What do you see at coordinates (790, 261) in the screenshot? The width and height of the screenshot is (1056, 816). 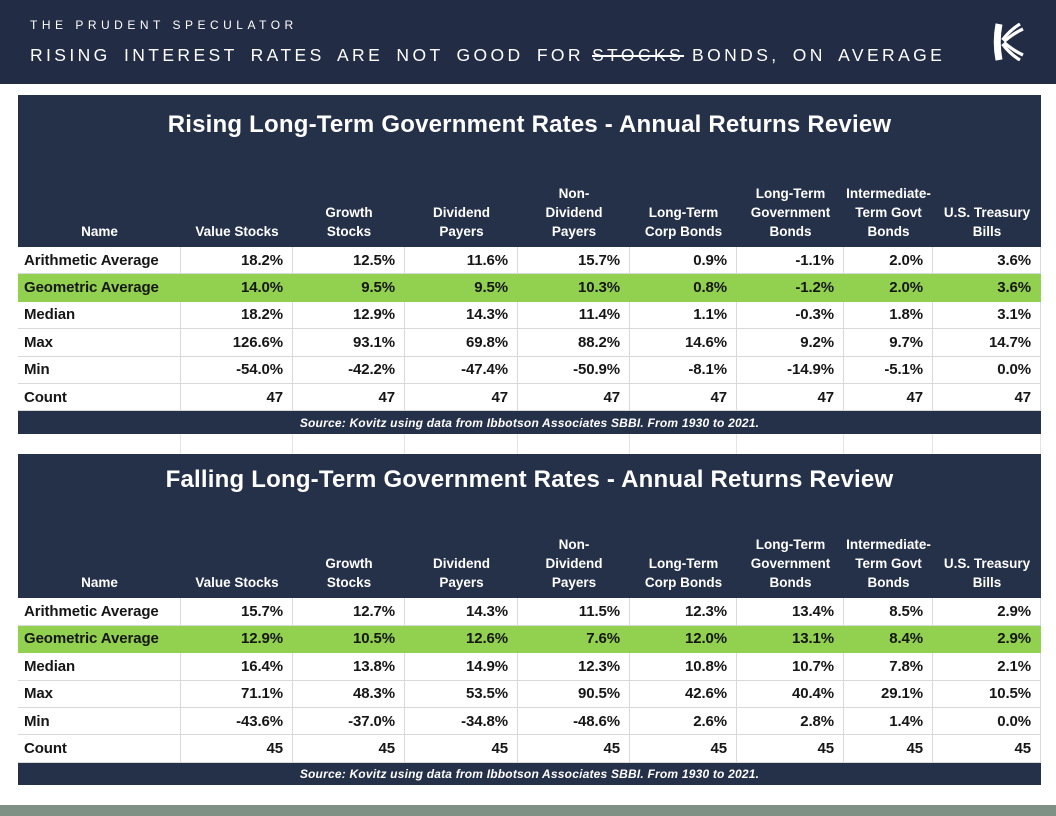 I see `data-cell: -1.1%` at bounding box center [790, 261].